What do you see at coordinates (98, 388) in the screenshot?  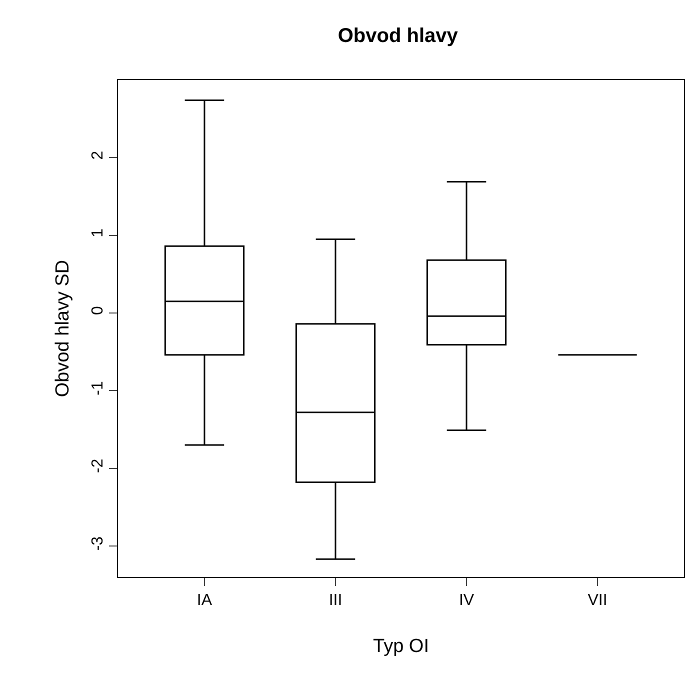 I see `y-tick-label: -1` at bounding box center [98, 388].